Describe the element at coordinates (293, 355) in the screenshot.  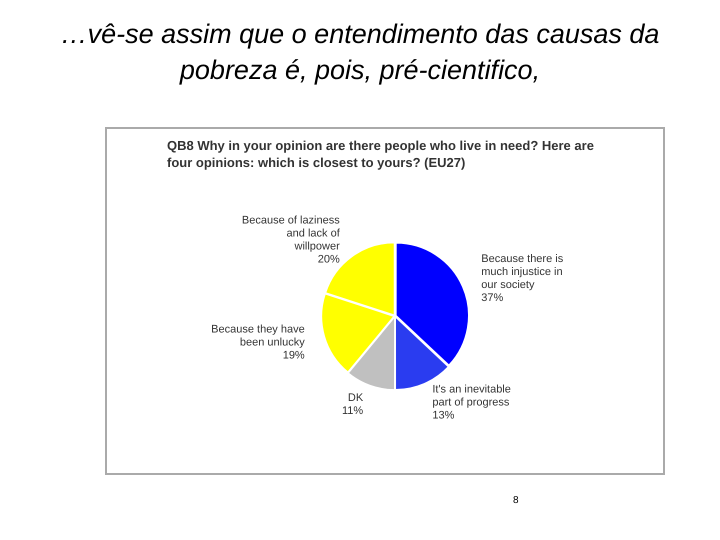
I see `data-label: 19%` at that location.